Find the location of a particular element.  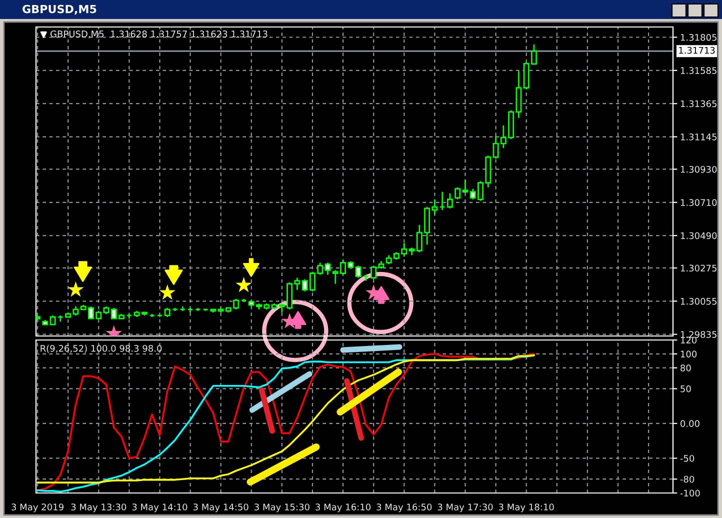

y-tick-label: 1.30930 is located at coordinates (698, 169).